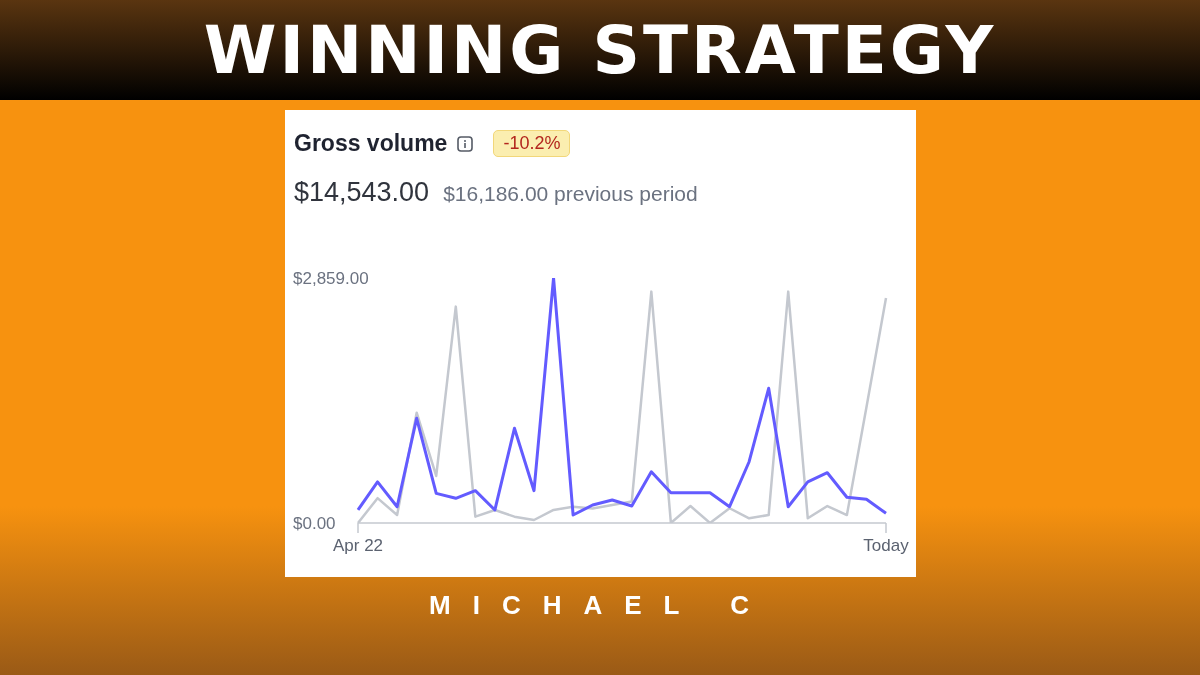 The height and width of the screenshot is (675, 1200). I want to click on text: -10.2%, so click(532, 143).